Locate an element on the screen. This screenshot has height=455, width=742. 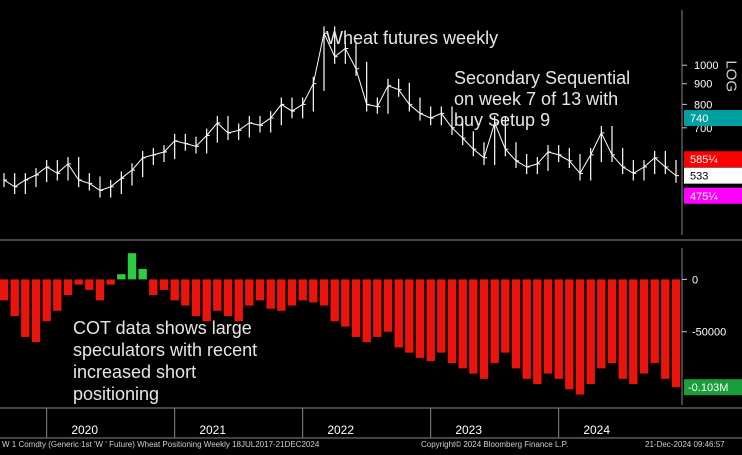
price-tick-label: 1000 is located at coordinates (706, 66).